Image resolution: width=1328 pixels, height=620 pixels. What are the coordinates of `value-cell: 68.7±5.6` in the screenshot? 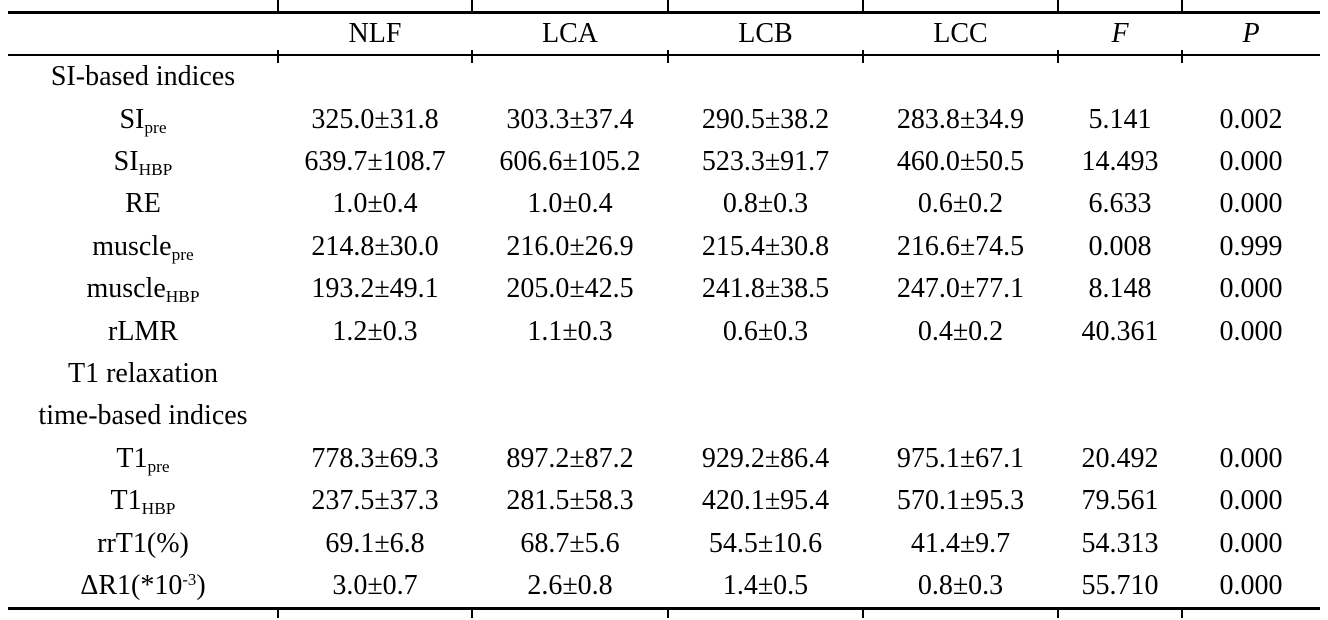 It's located at (570, 543).